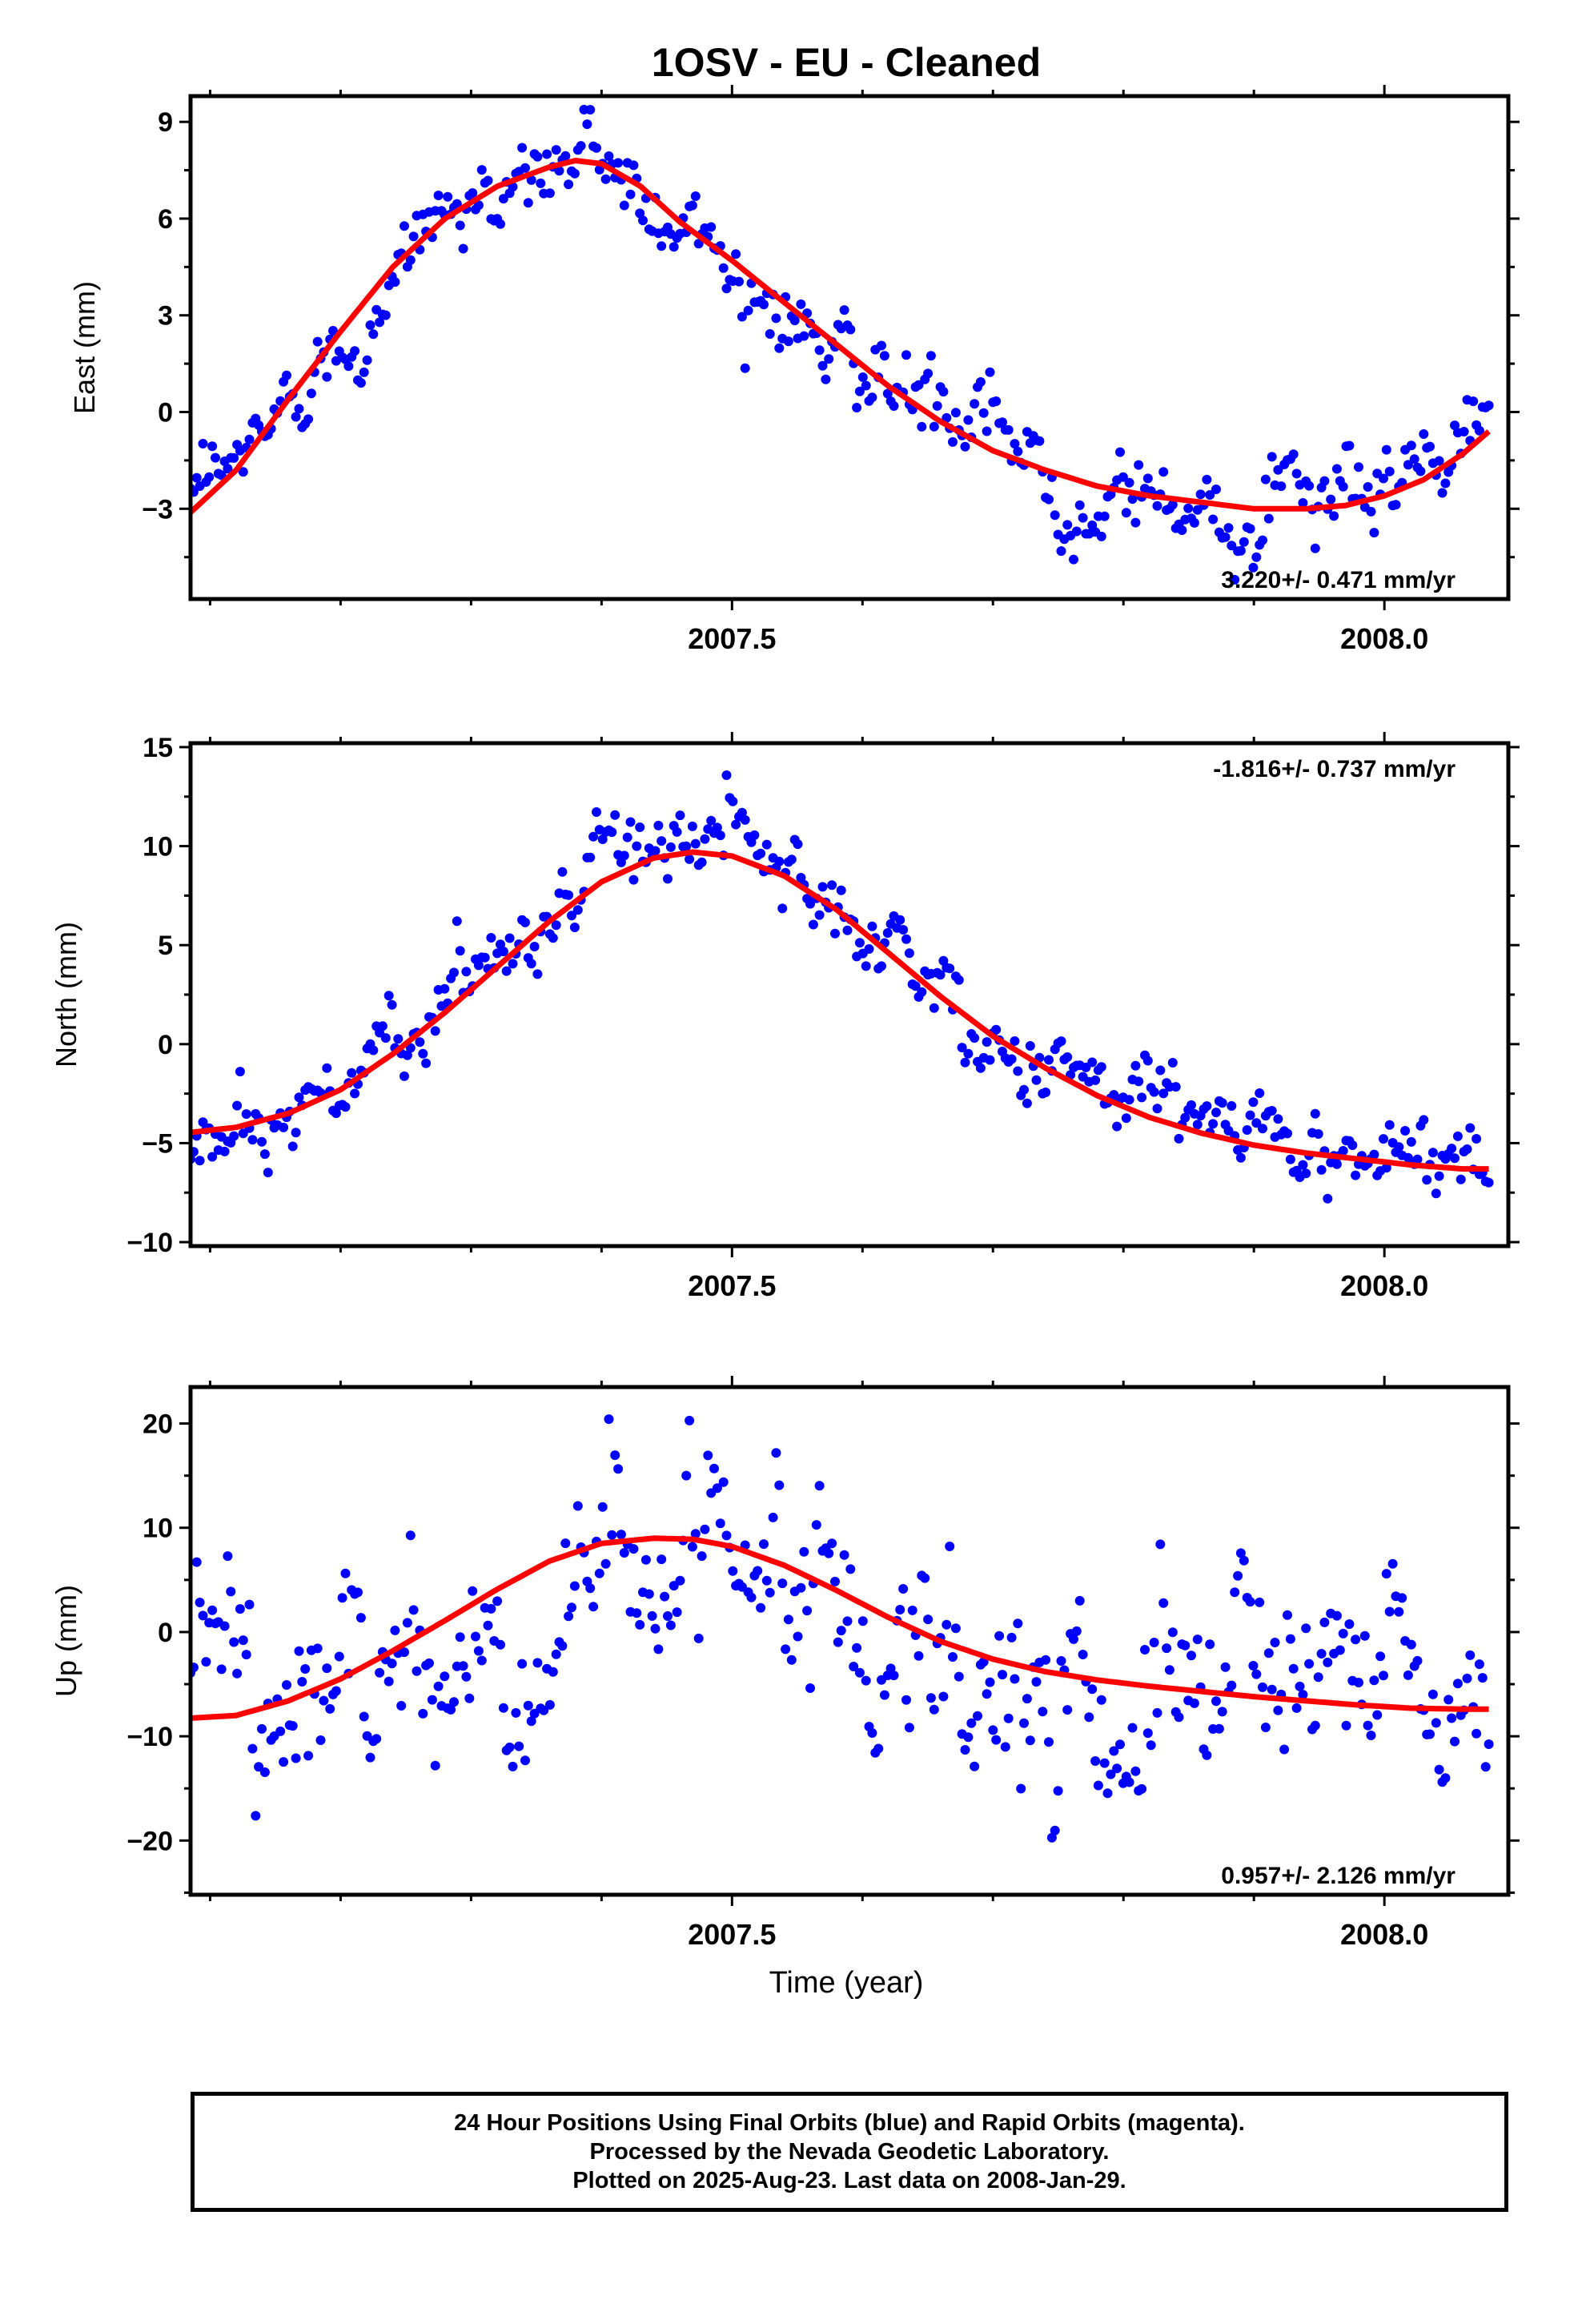  I want to click on y-tick-label: 0, so click(165, 1633).